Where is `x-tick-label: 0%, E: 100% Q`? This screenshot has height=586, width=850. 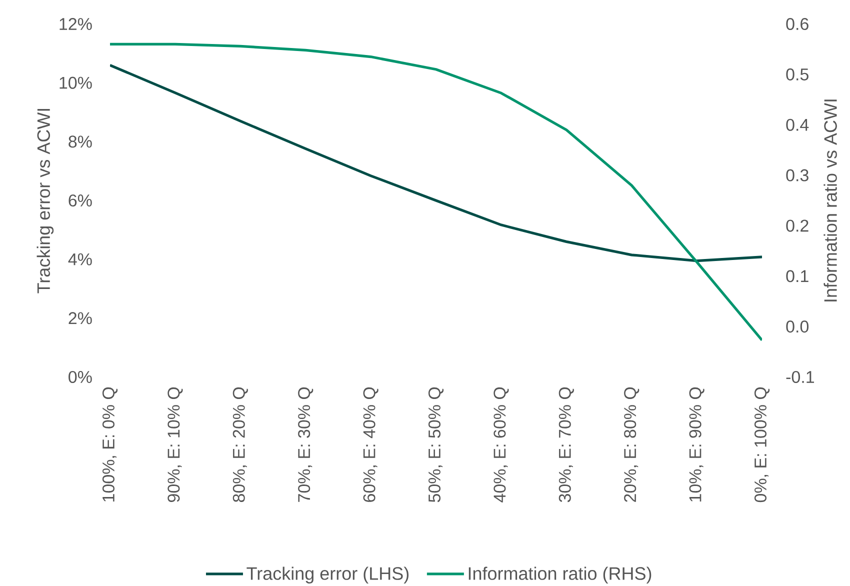
x-tick-label: 0%, E: 100% Q is located at coordinates (762, 444).